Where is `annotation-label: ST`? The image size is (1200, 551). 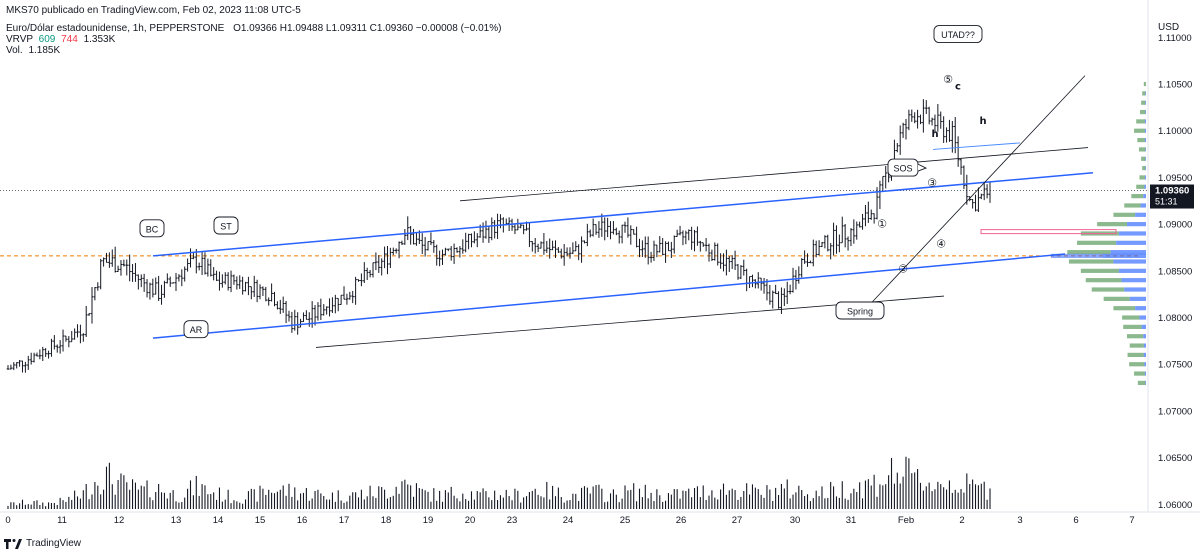
annotation-label: ST is located at coordinates (226, 227).